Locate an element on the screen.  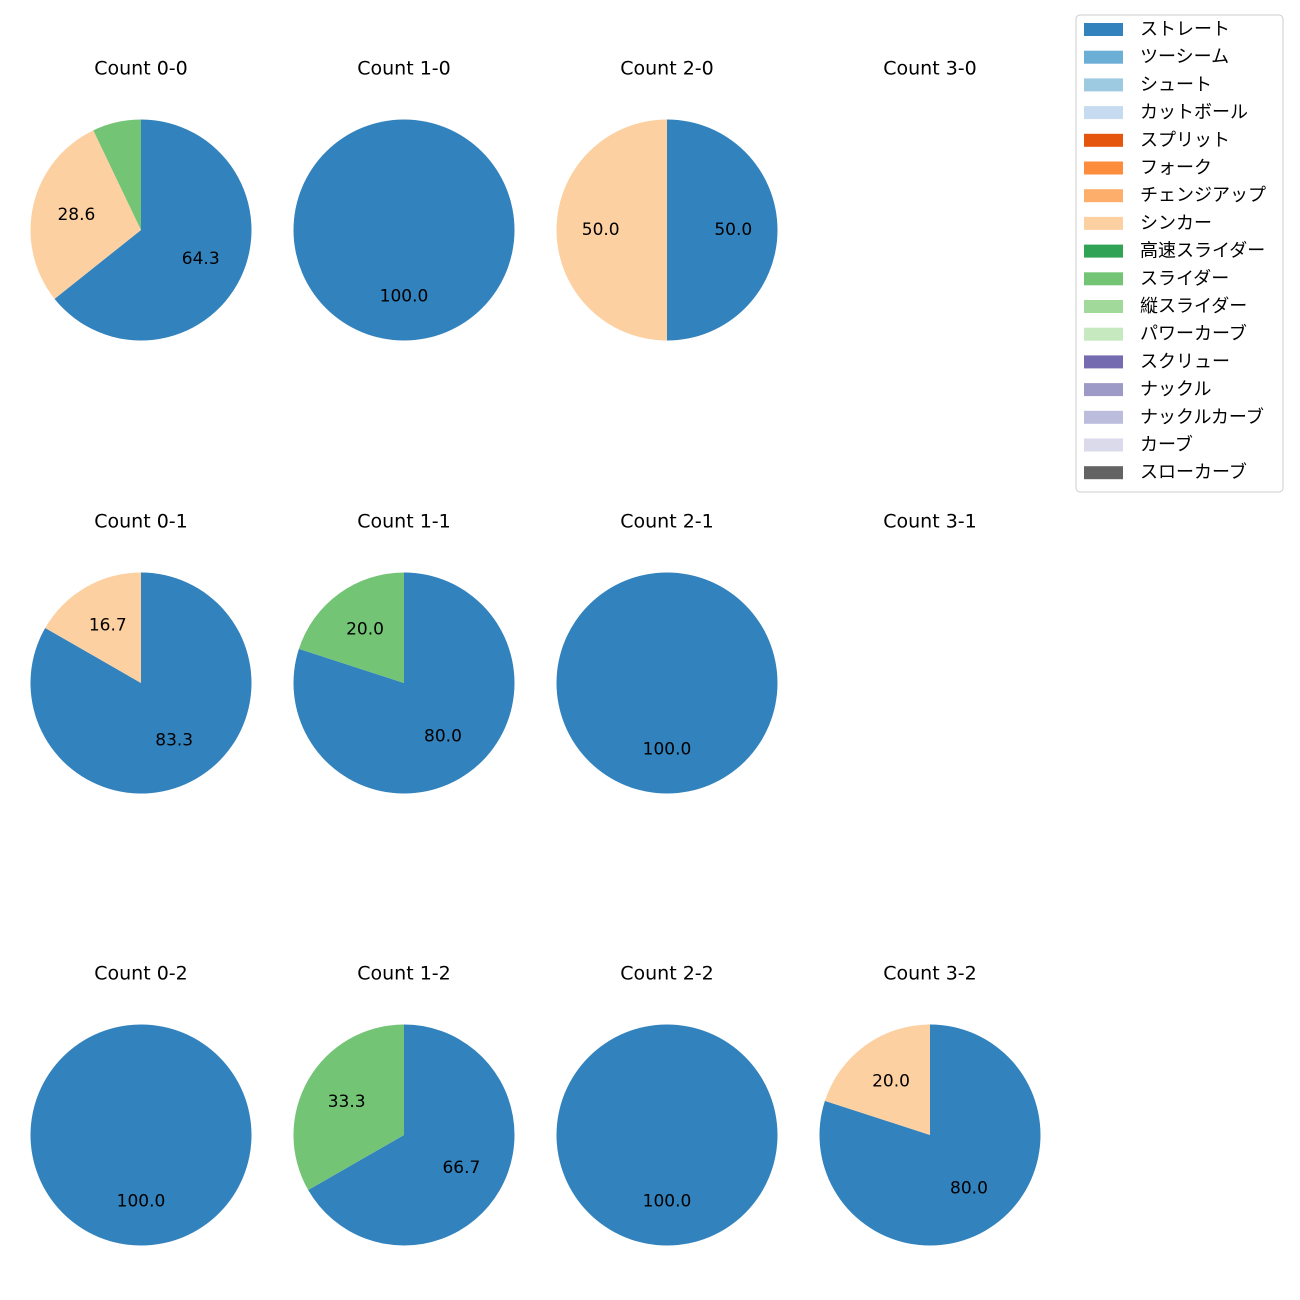
chart-title: Count 2-0 is located at coordinates (667, 69).